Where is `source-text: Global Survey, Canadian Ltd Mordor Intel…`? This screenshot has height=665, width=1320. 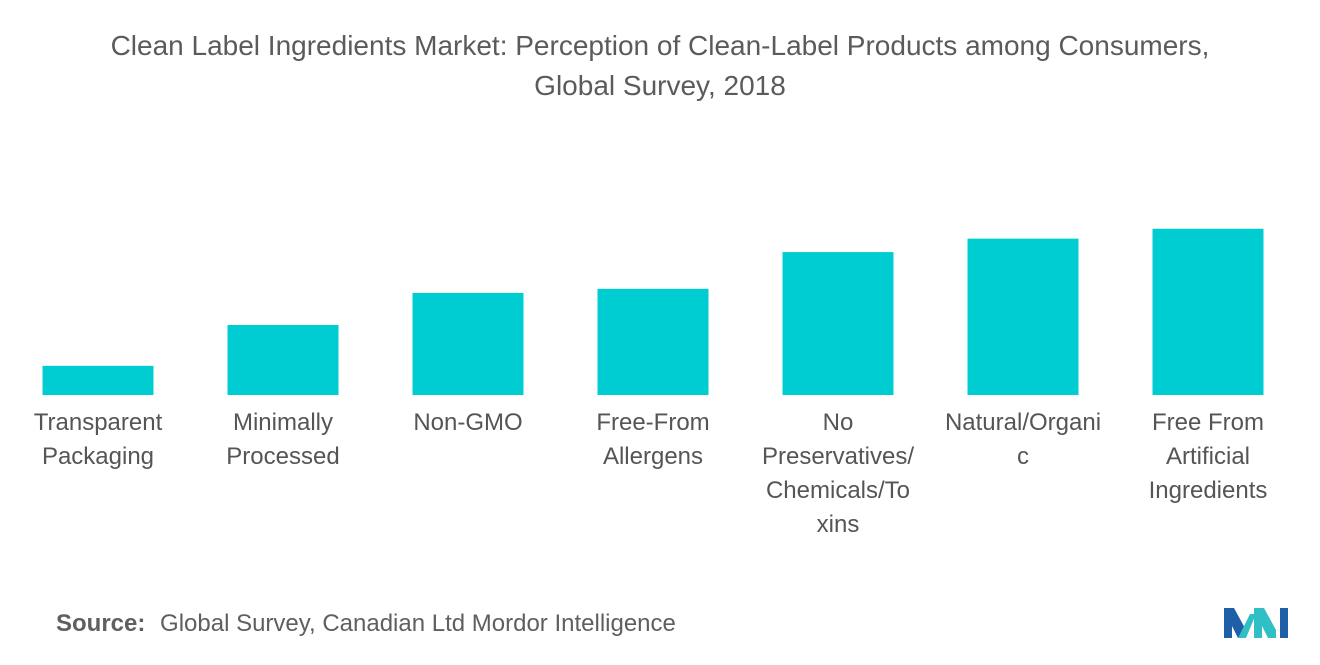
source-text: Global Survey, Canadian Ltd Mordor Intel… is located at coordinates (418, 623).